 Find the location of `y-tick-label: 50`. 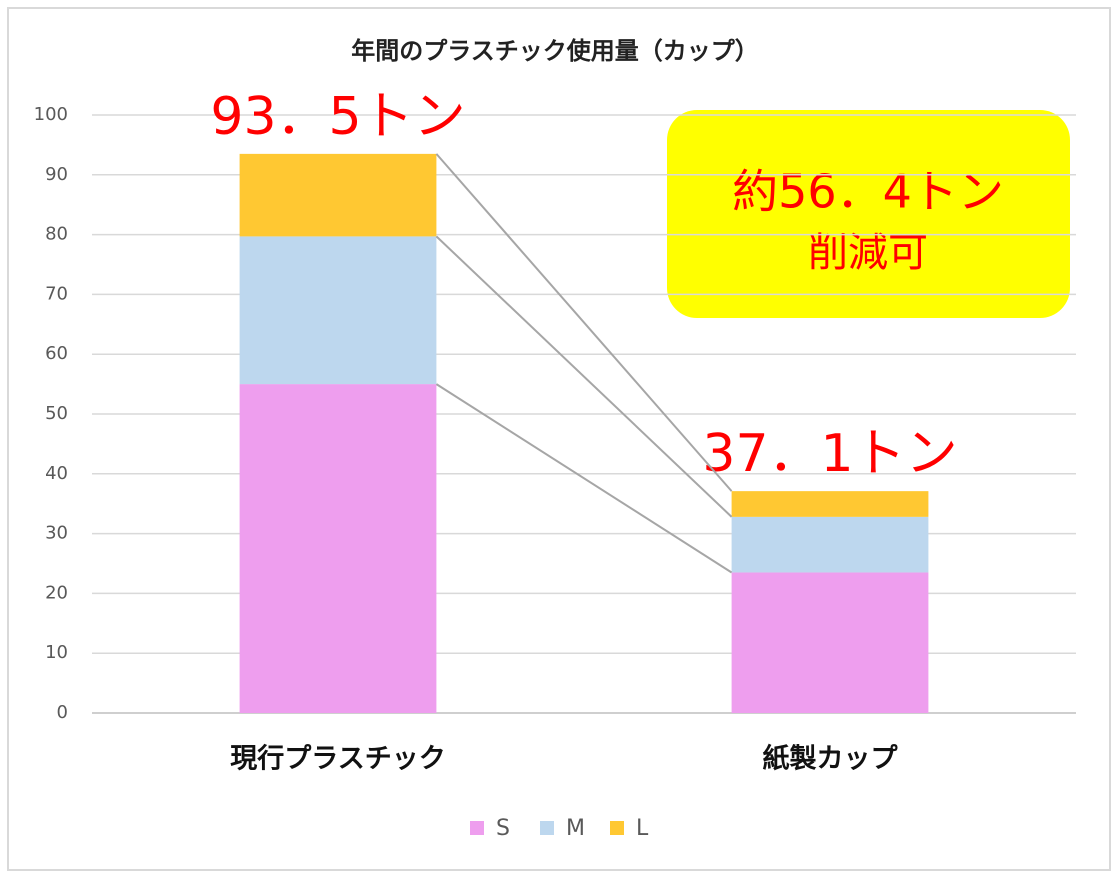

y-tick-label: 50 is located at coordinates (56, 413).